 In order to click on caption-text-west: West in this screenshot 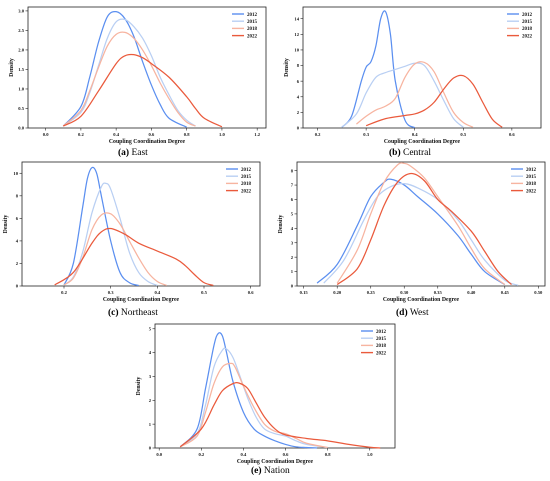, I will do `click(418, 313)`.